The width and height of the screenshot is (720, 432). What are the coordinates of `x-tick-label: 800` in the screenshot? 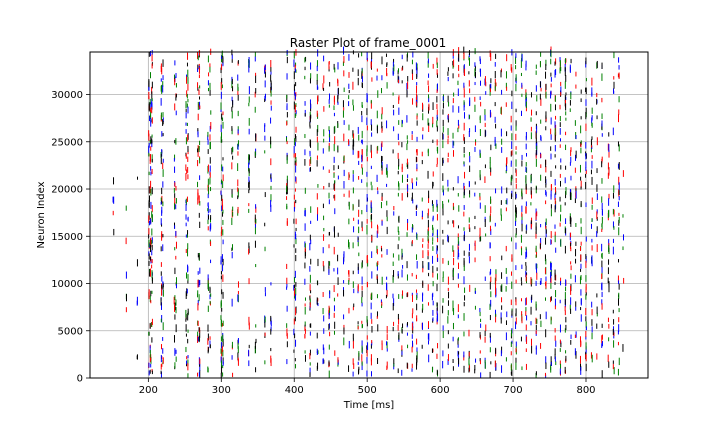 It's located at (585, 390).